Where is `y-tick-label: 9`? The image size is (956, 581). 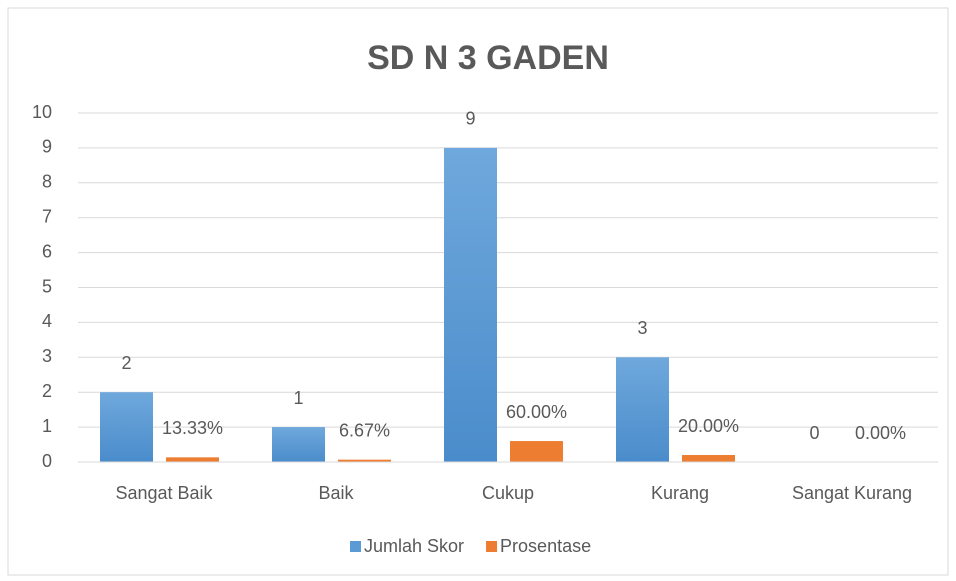 y-tick-label: 9 is located at coordinates (47, 147).